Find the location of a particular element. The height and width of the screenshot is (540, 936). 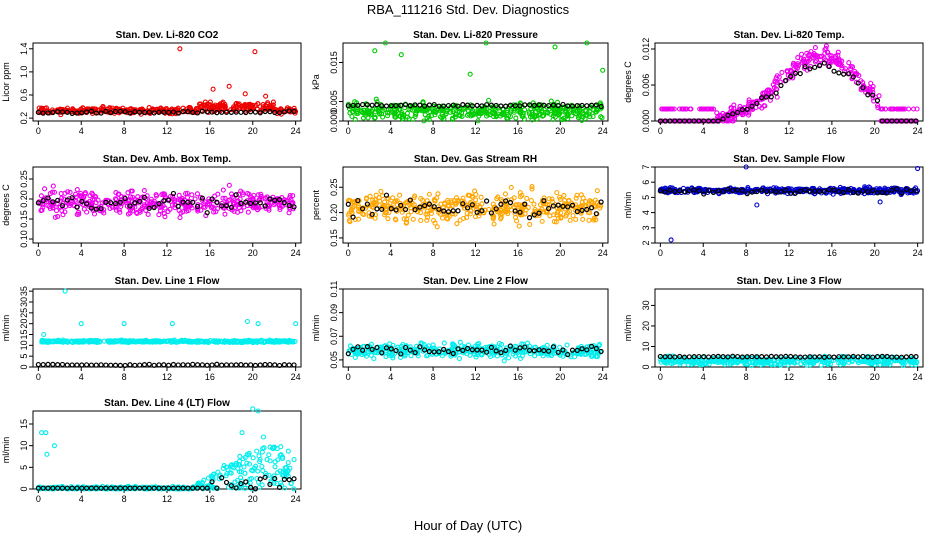

plot-frame is located at coordinates (789, 205).